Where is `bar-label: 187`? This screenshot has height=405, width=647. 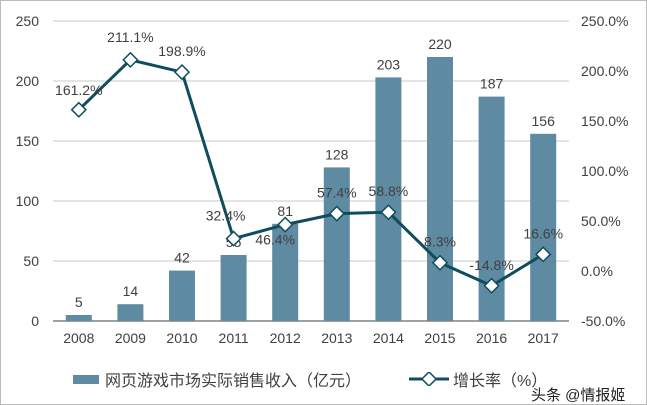 bar-label: 187 is located at coordinates (492, 84).